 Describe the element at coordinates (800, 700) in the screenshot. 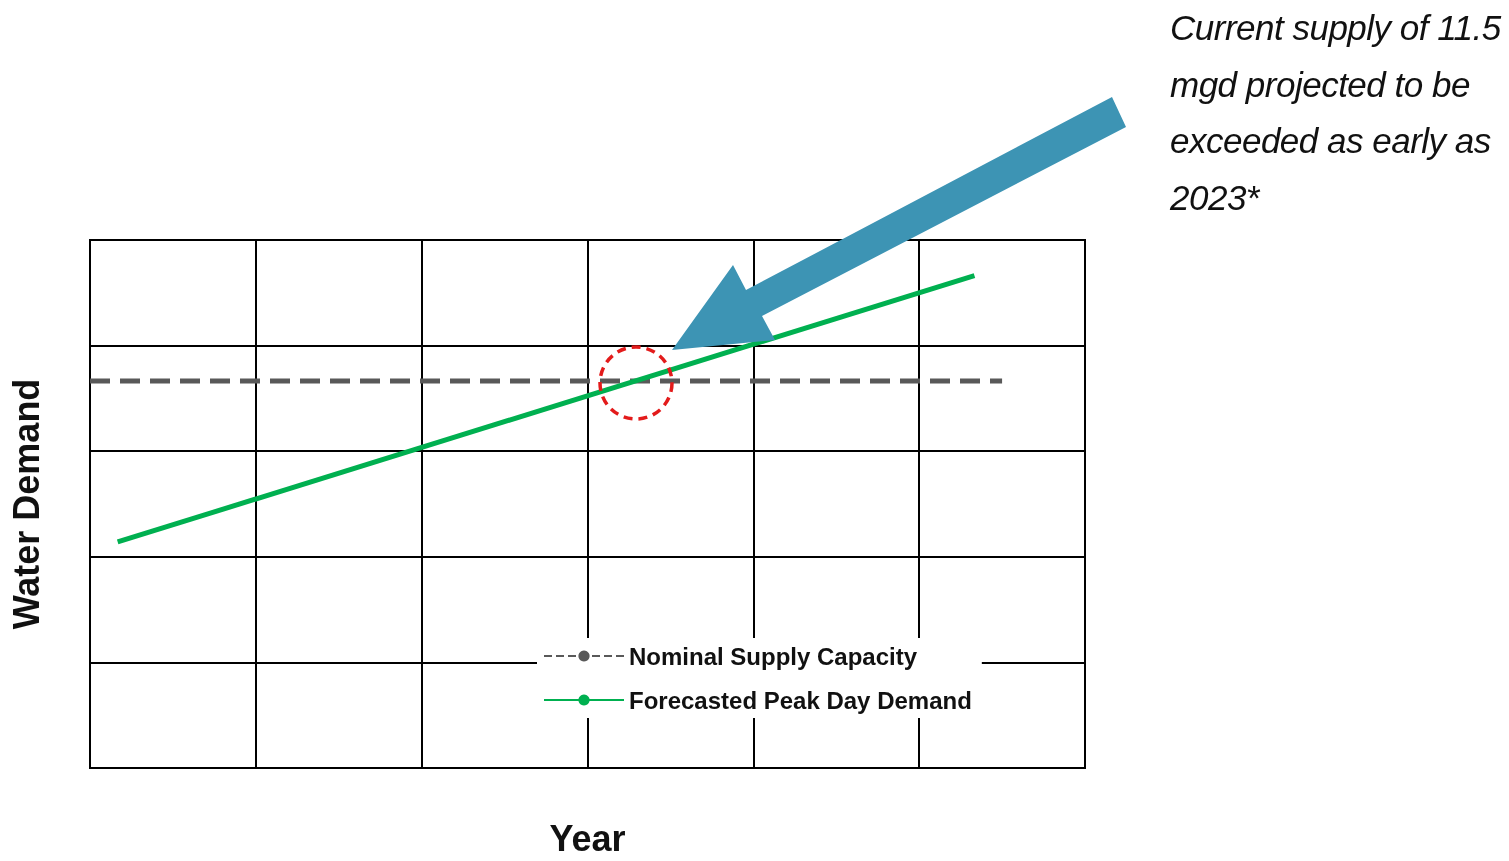

I see `legend-label: Forecasted Peak Day Demand` at that location.